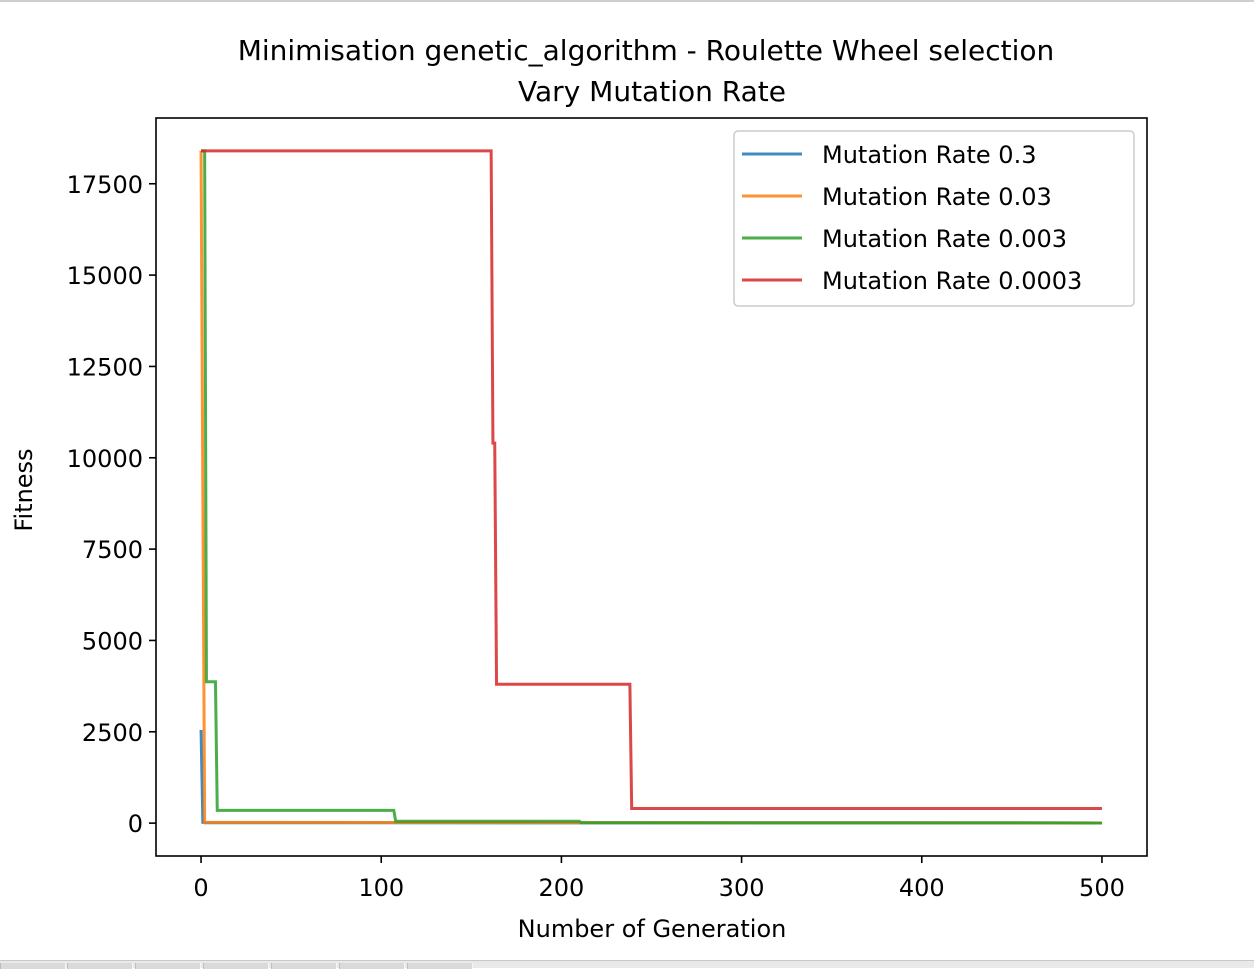  I want to click on legend-box, so click(934, 218).